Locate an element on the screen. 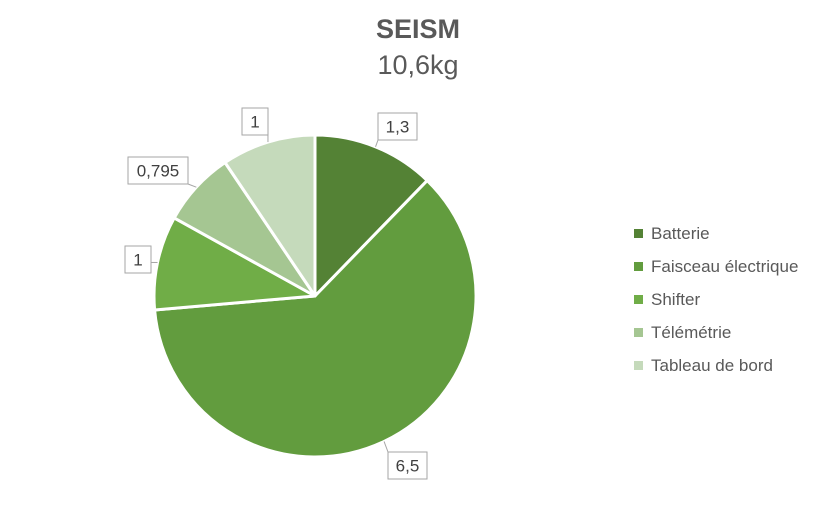  legend-item: Shifter is located at coordinates (716, 299).